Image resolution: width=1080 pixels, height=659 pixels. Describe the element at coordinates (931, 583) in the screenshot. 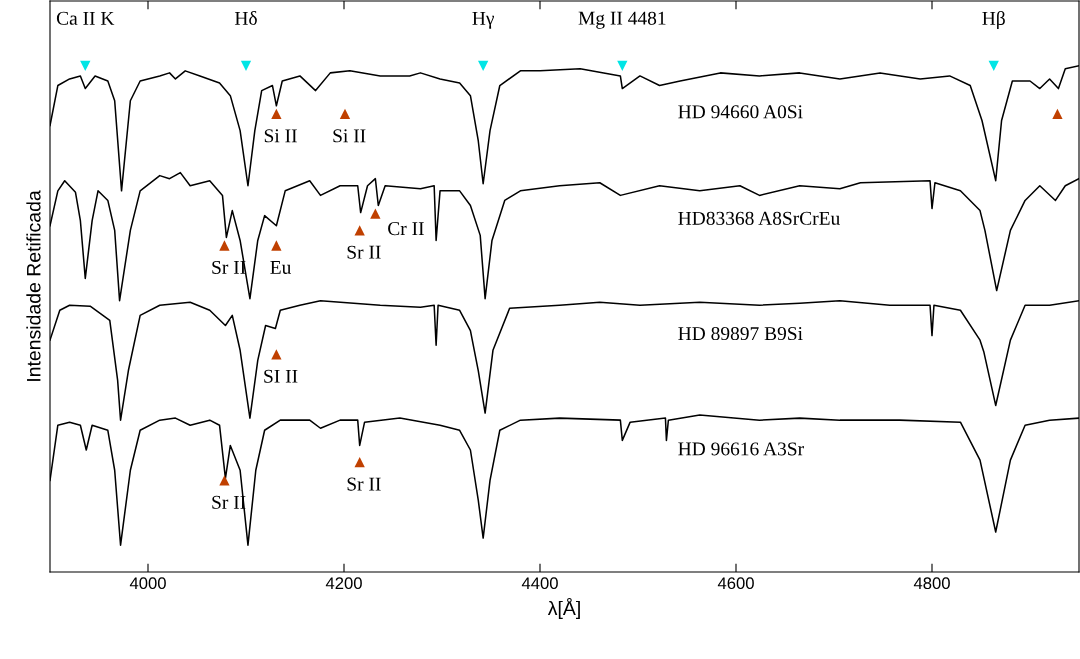

I see `x-tick-label: 4800` at that location.